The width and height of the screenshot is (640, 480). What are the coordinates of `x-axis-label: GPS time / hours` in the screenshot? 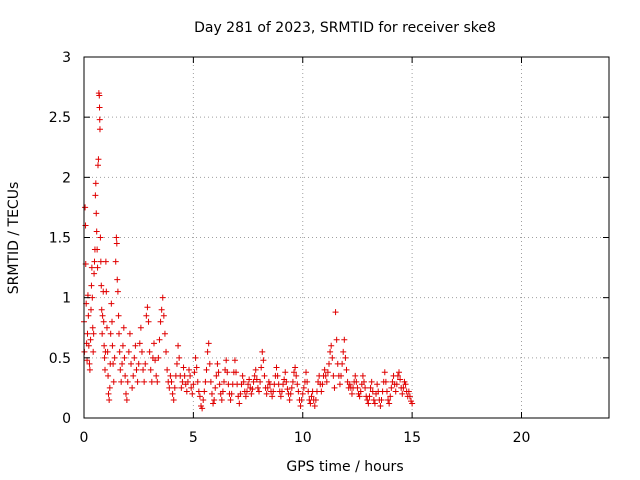 It's located at (344, 467).